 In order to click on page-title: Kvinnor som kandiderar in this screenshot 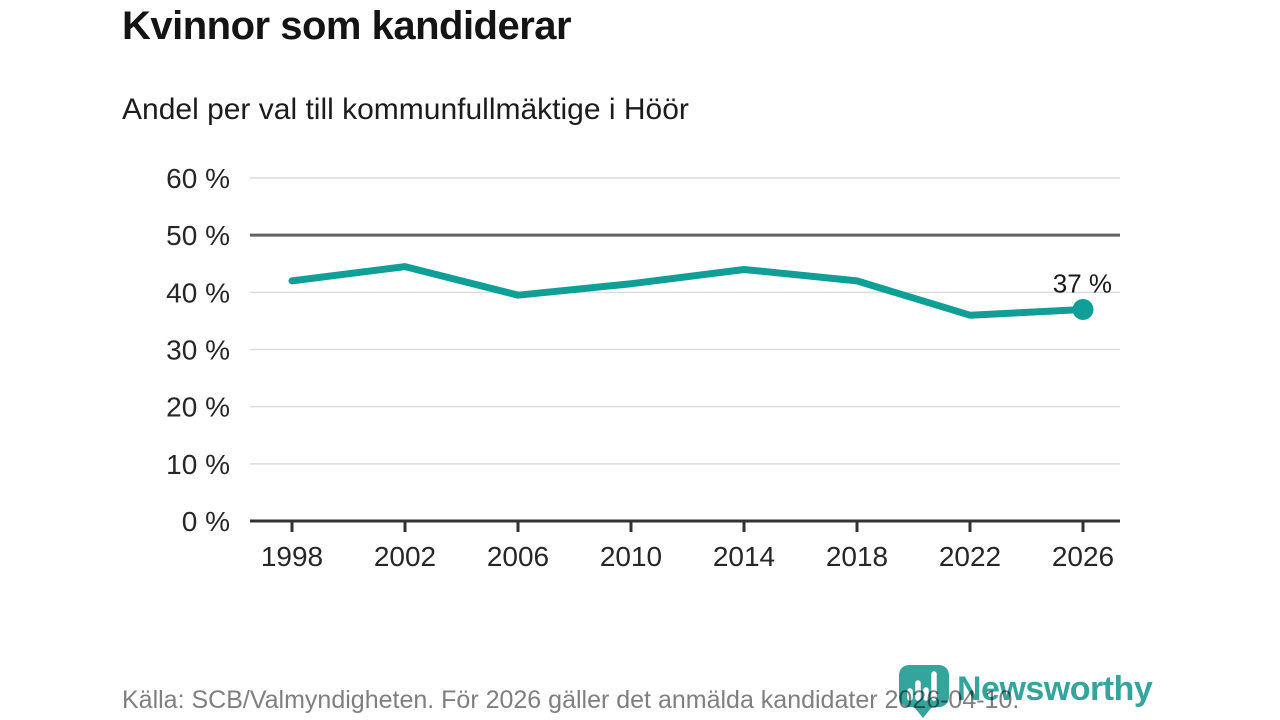, I will do `click(347, 26)`.